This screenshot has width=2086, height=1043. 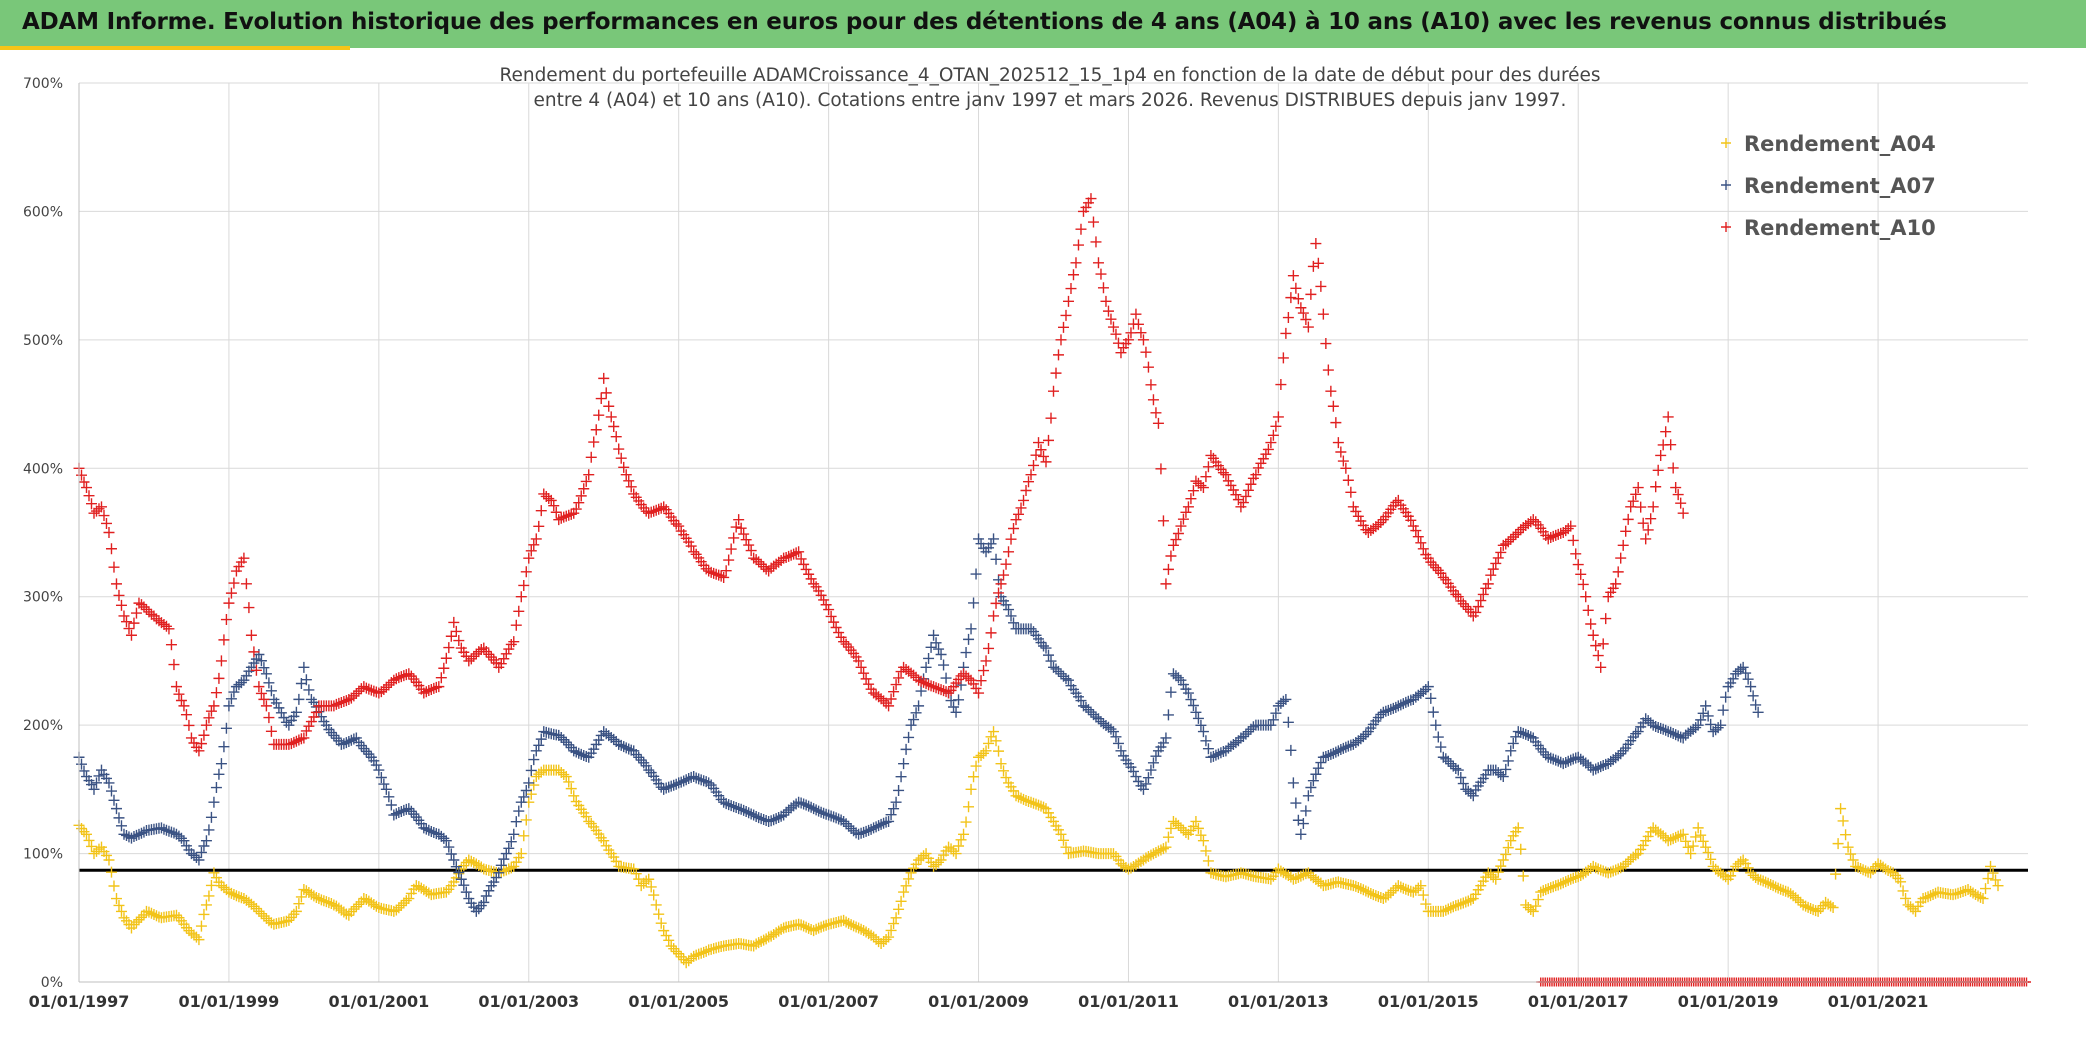 I want to click on x-tick-label: 01/01/2019, so click(x=1728, y=1001).